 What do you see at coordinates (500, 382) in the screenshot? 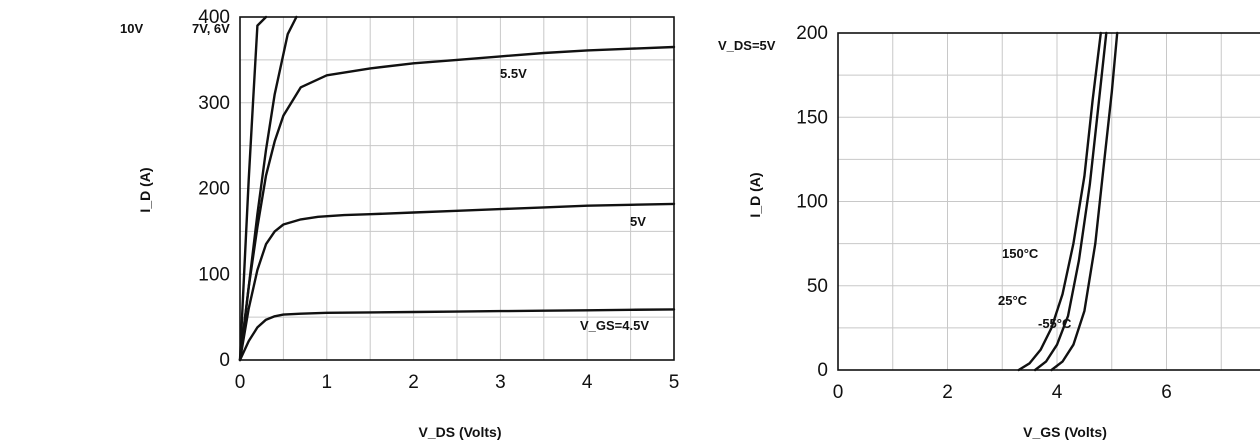
I see `x-tick-label: 3` at bounding box center [500, 382].